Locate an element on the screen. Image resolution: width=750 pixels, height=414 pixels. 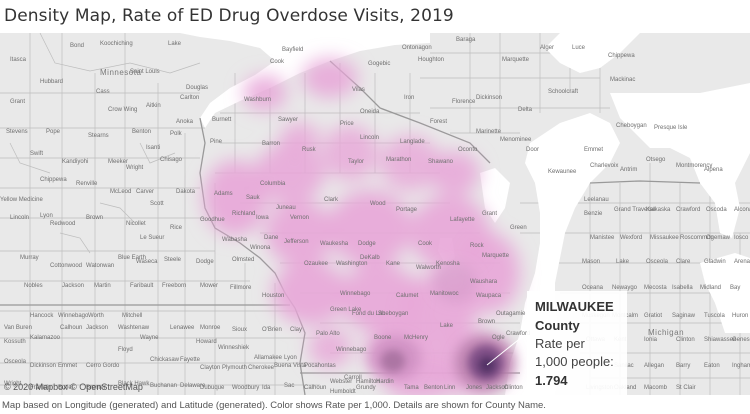
county-label: Allegan is located at coordinates (654, 366).